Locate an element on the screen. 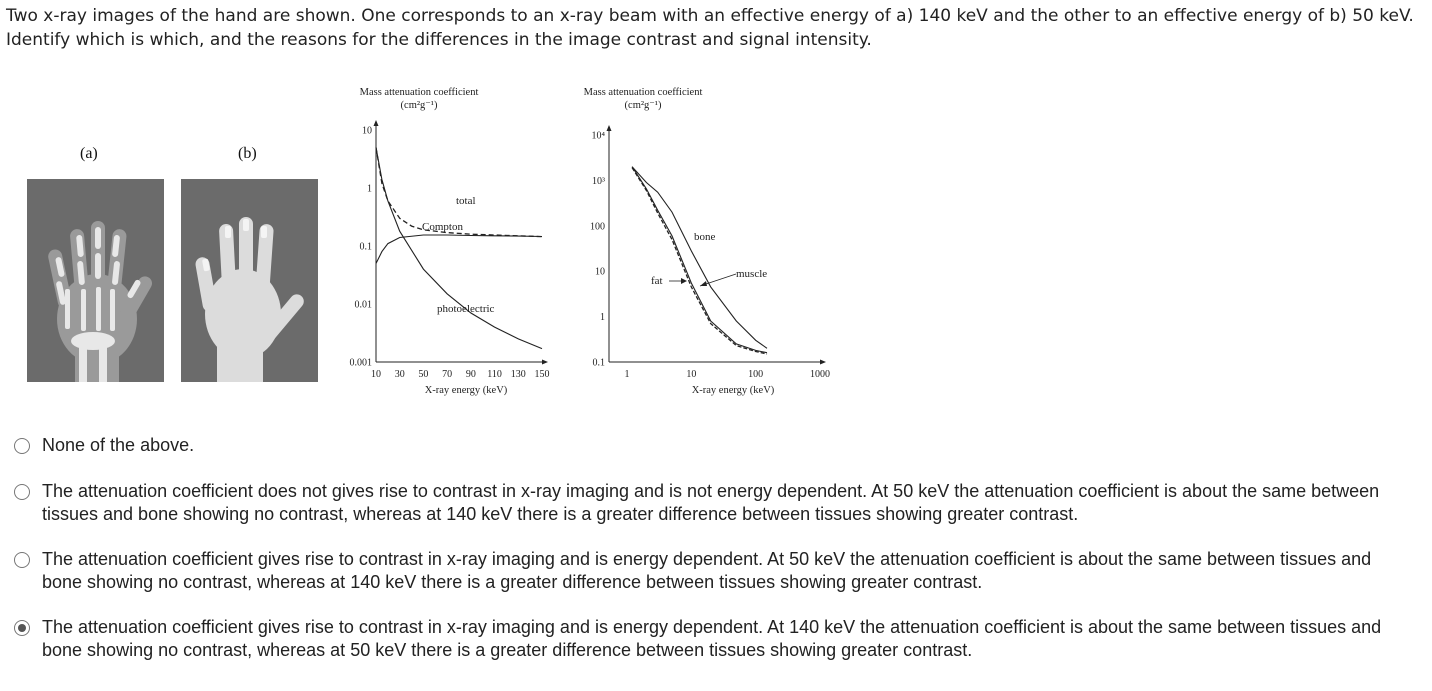  chart2-x-arrowhead is located at coordinates (823, 362).